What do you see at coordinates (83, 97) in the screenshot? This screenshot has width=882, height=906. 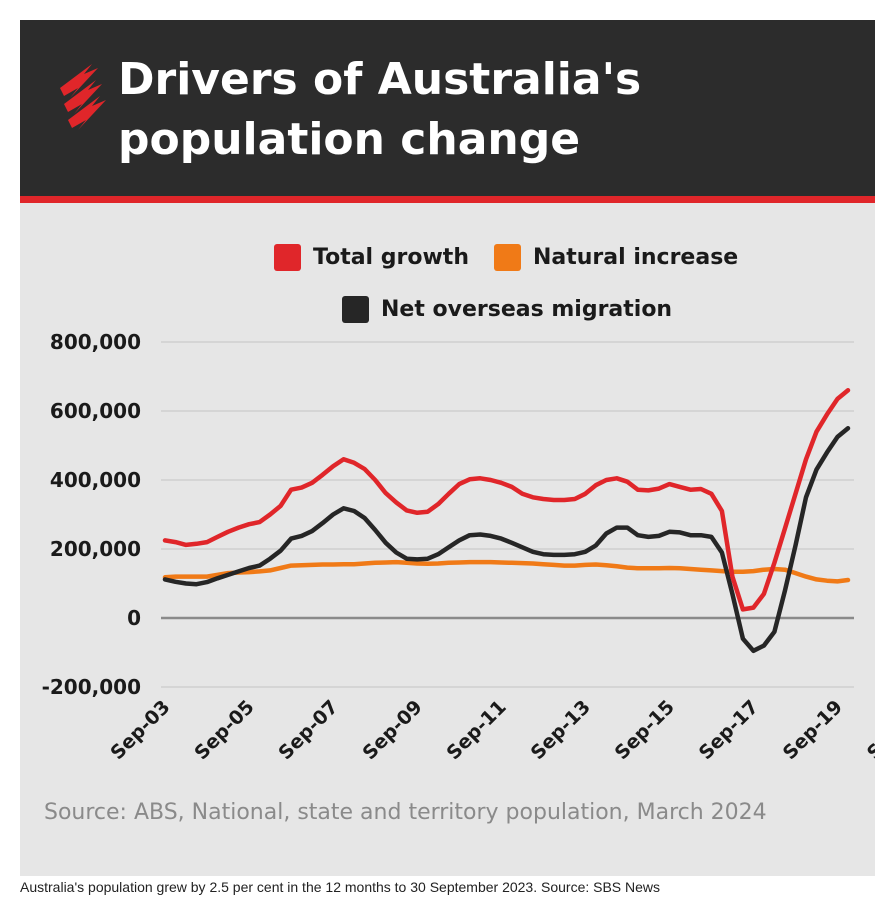 I see `sbs-logo-icon` at bounding box center [83, 97].